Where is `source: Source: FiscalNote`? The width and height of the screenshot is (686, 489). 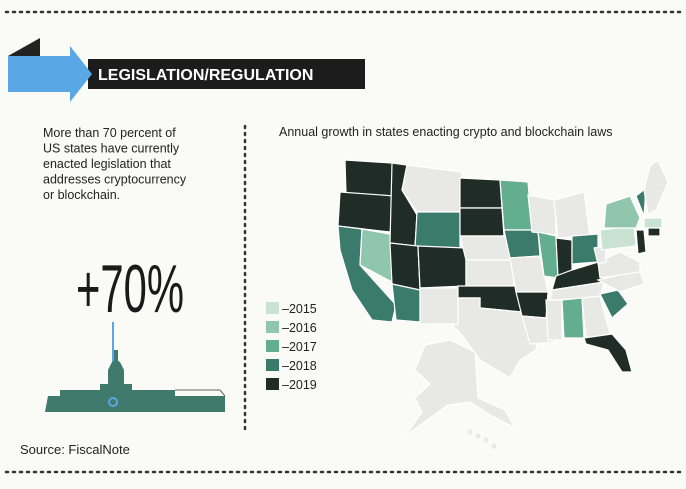 source: Source: FiscalNote is located at coordinates (75, 449).